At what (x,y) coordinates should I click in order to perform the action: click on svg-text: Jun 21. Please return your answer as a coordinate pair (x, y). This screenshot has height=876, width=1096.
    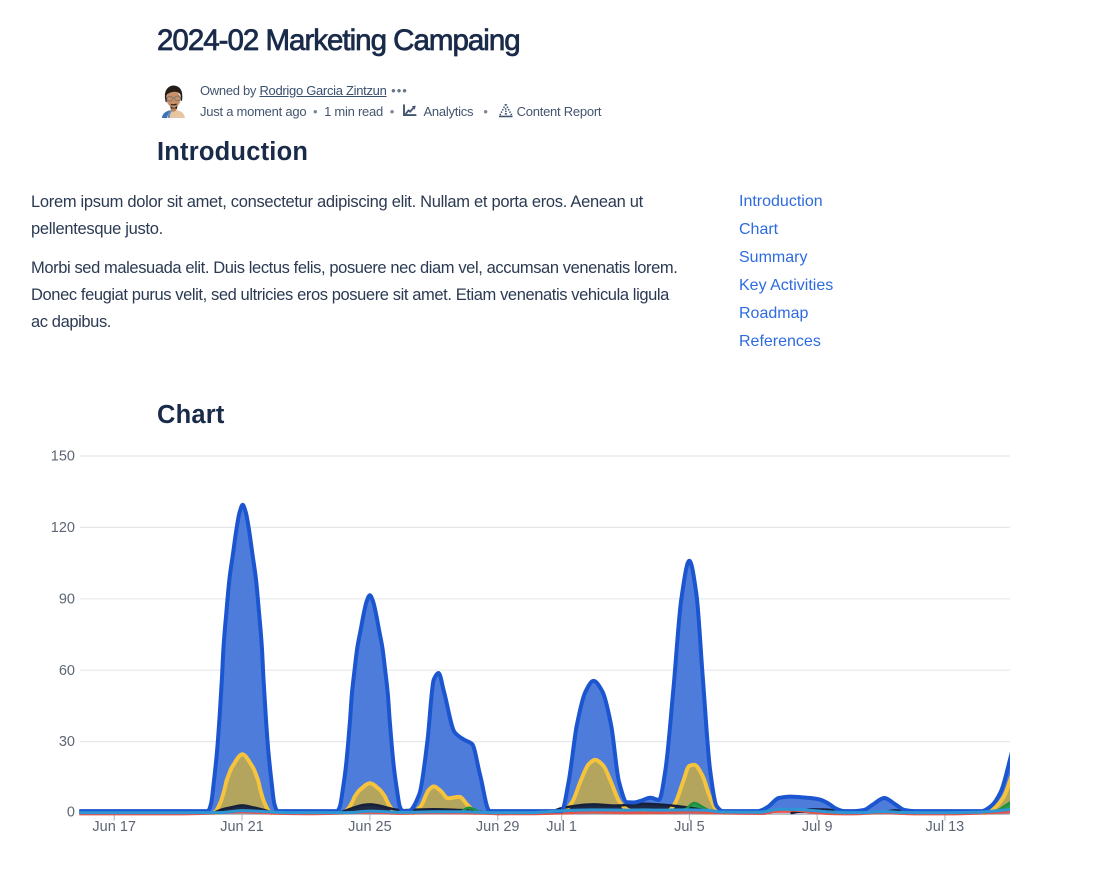
    Looking at the image, I should click on (242, 827).